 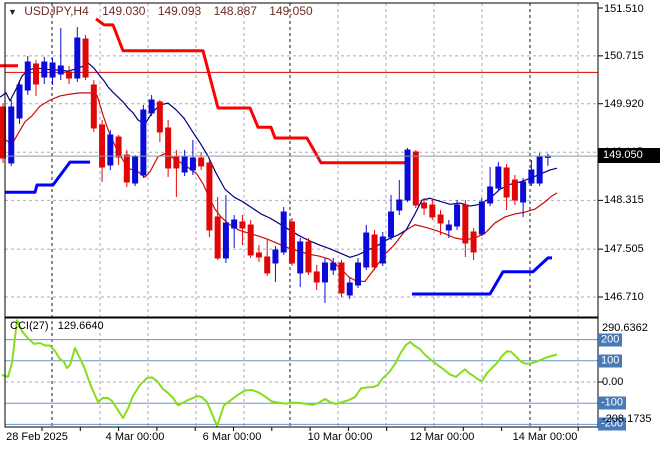 What do you see at coordinates (613, 382) in the screenshot?
I see `cci-zero-label: 0.00` at bounding box center [613, 382].